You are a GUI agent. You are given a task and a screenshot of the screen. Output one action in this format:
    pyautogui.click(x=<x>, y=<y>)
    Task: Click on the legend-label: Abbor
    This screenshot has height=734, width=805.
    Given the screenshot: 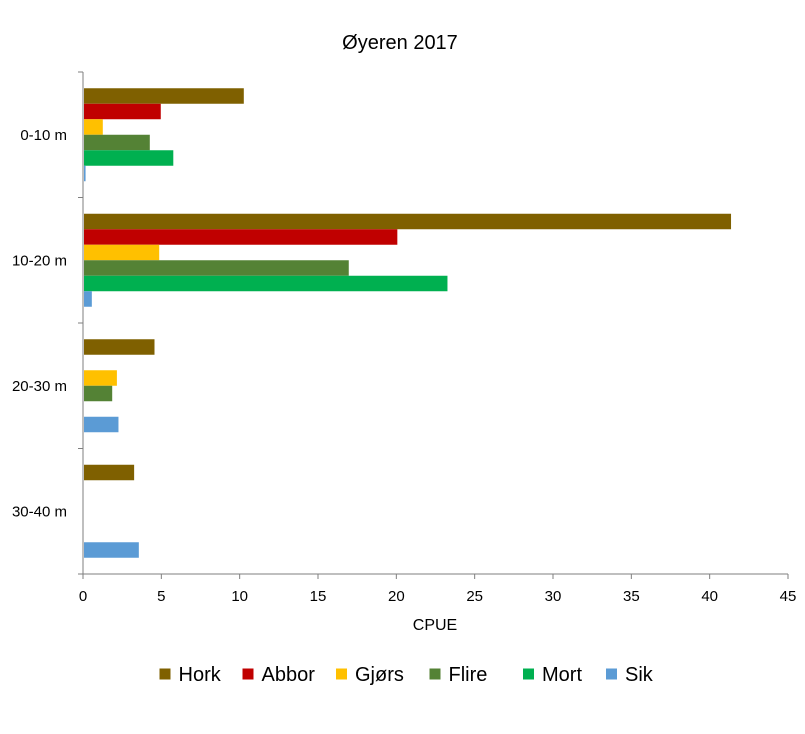 What is the action you would take?
    pyautogui.click(x=289, y=675)
    